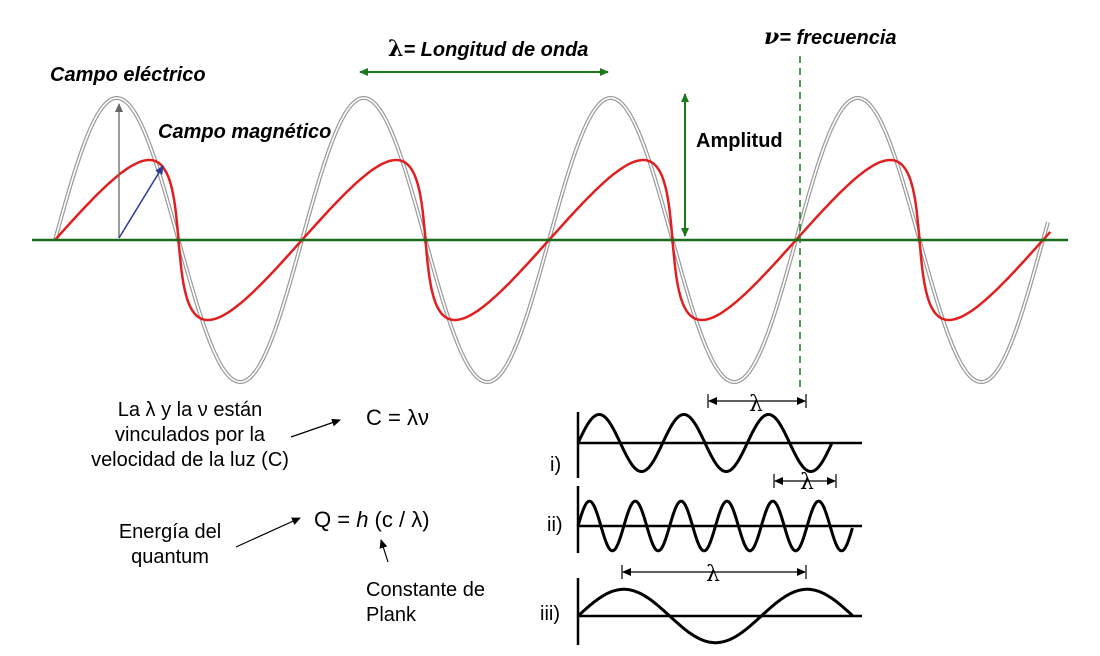 The height and width of the screenshot is (656, 1100). I want to click on frecuencia-text: = frecuencia, so click(838, 38).